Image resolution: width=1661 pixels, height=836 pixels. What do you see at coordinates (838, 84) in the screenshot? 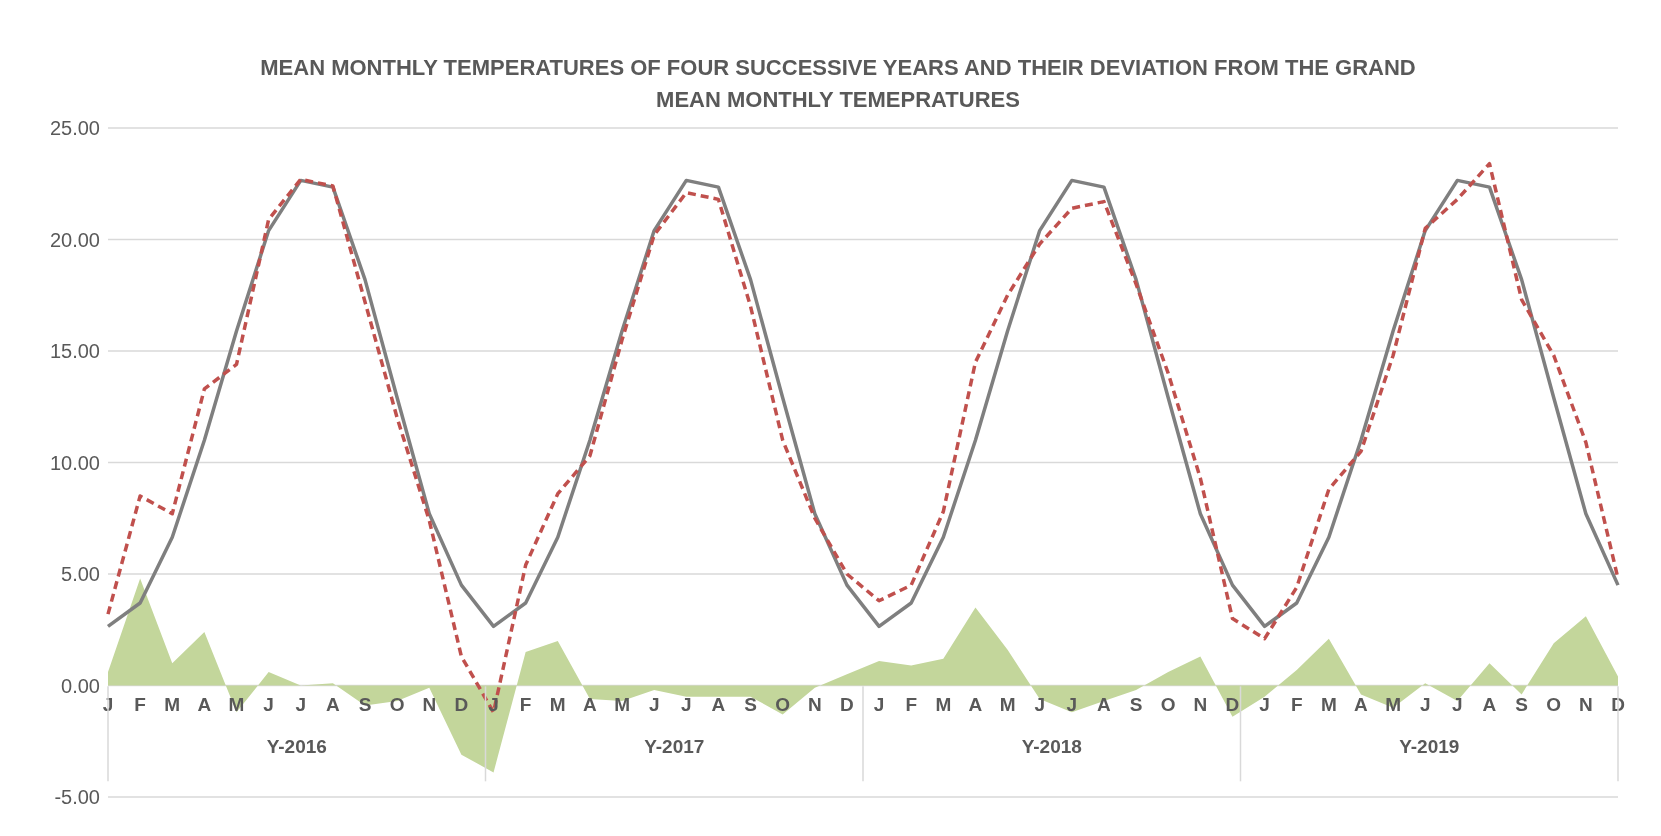
I see `chart-title: MEAN MONTHLY TEMPERATURES OF FOUR SUCCESSIVE YEARS AND THEIR DEVIATION FROM THE GRAND MEAN MONTHLY TEMEPRATURES` at bounding box center [838, 84].